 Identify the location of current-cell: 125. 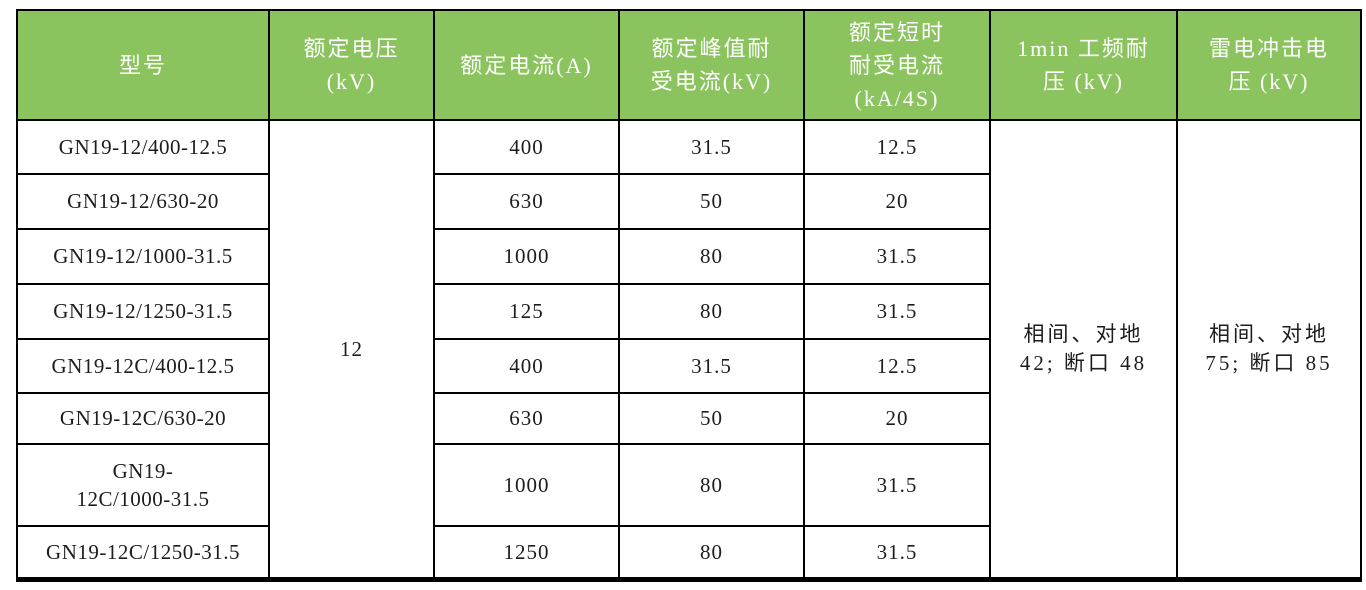
(526, 311).